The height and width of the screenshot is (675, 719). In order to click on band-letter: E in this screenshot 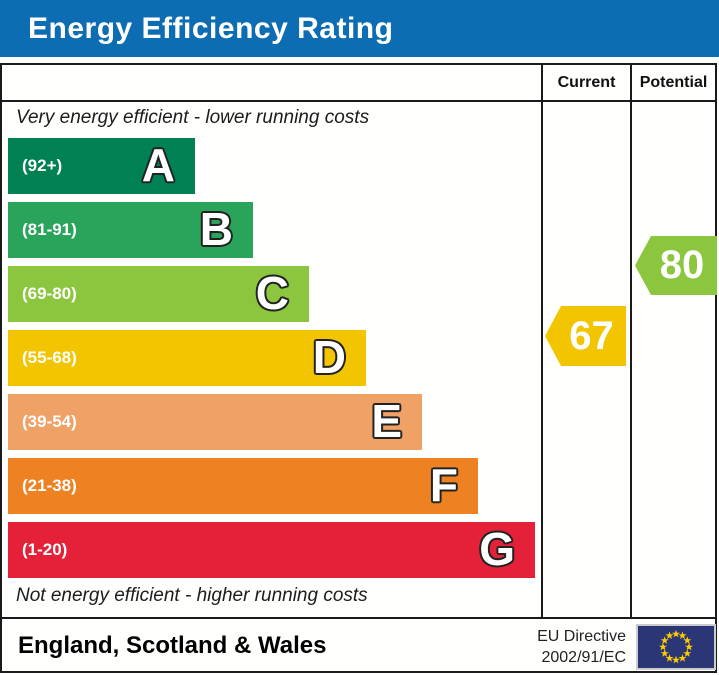, I will do `click(386, 421)`.